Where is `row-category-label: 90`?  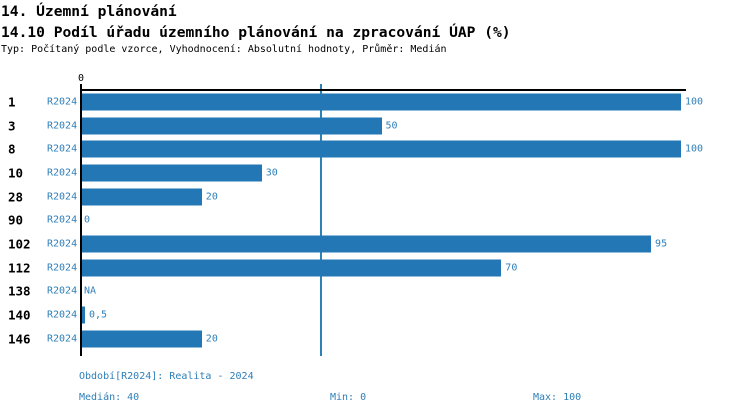 row-category-label: 90 is located at coordinates (16, 220).